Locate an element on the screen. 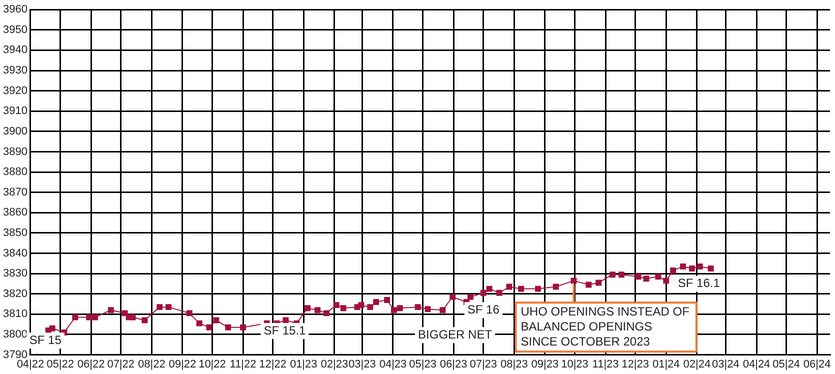  y-tick-label: 3800 is located at coordinates (15, 334).